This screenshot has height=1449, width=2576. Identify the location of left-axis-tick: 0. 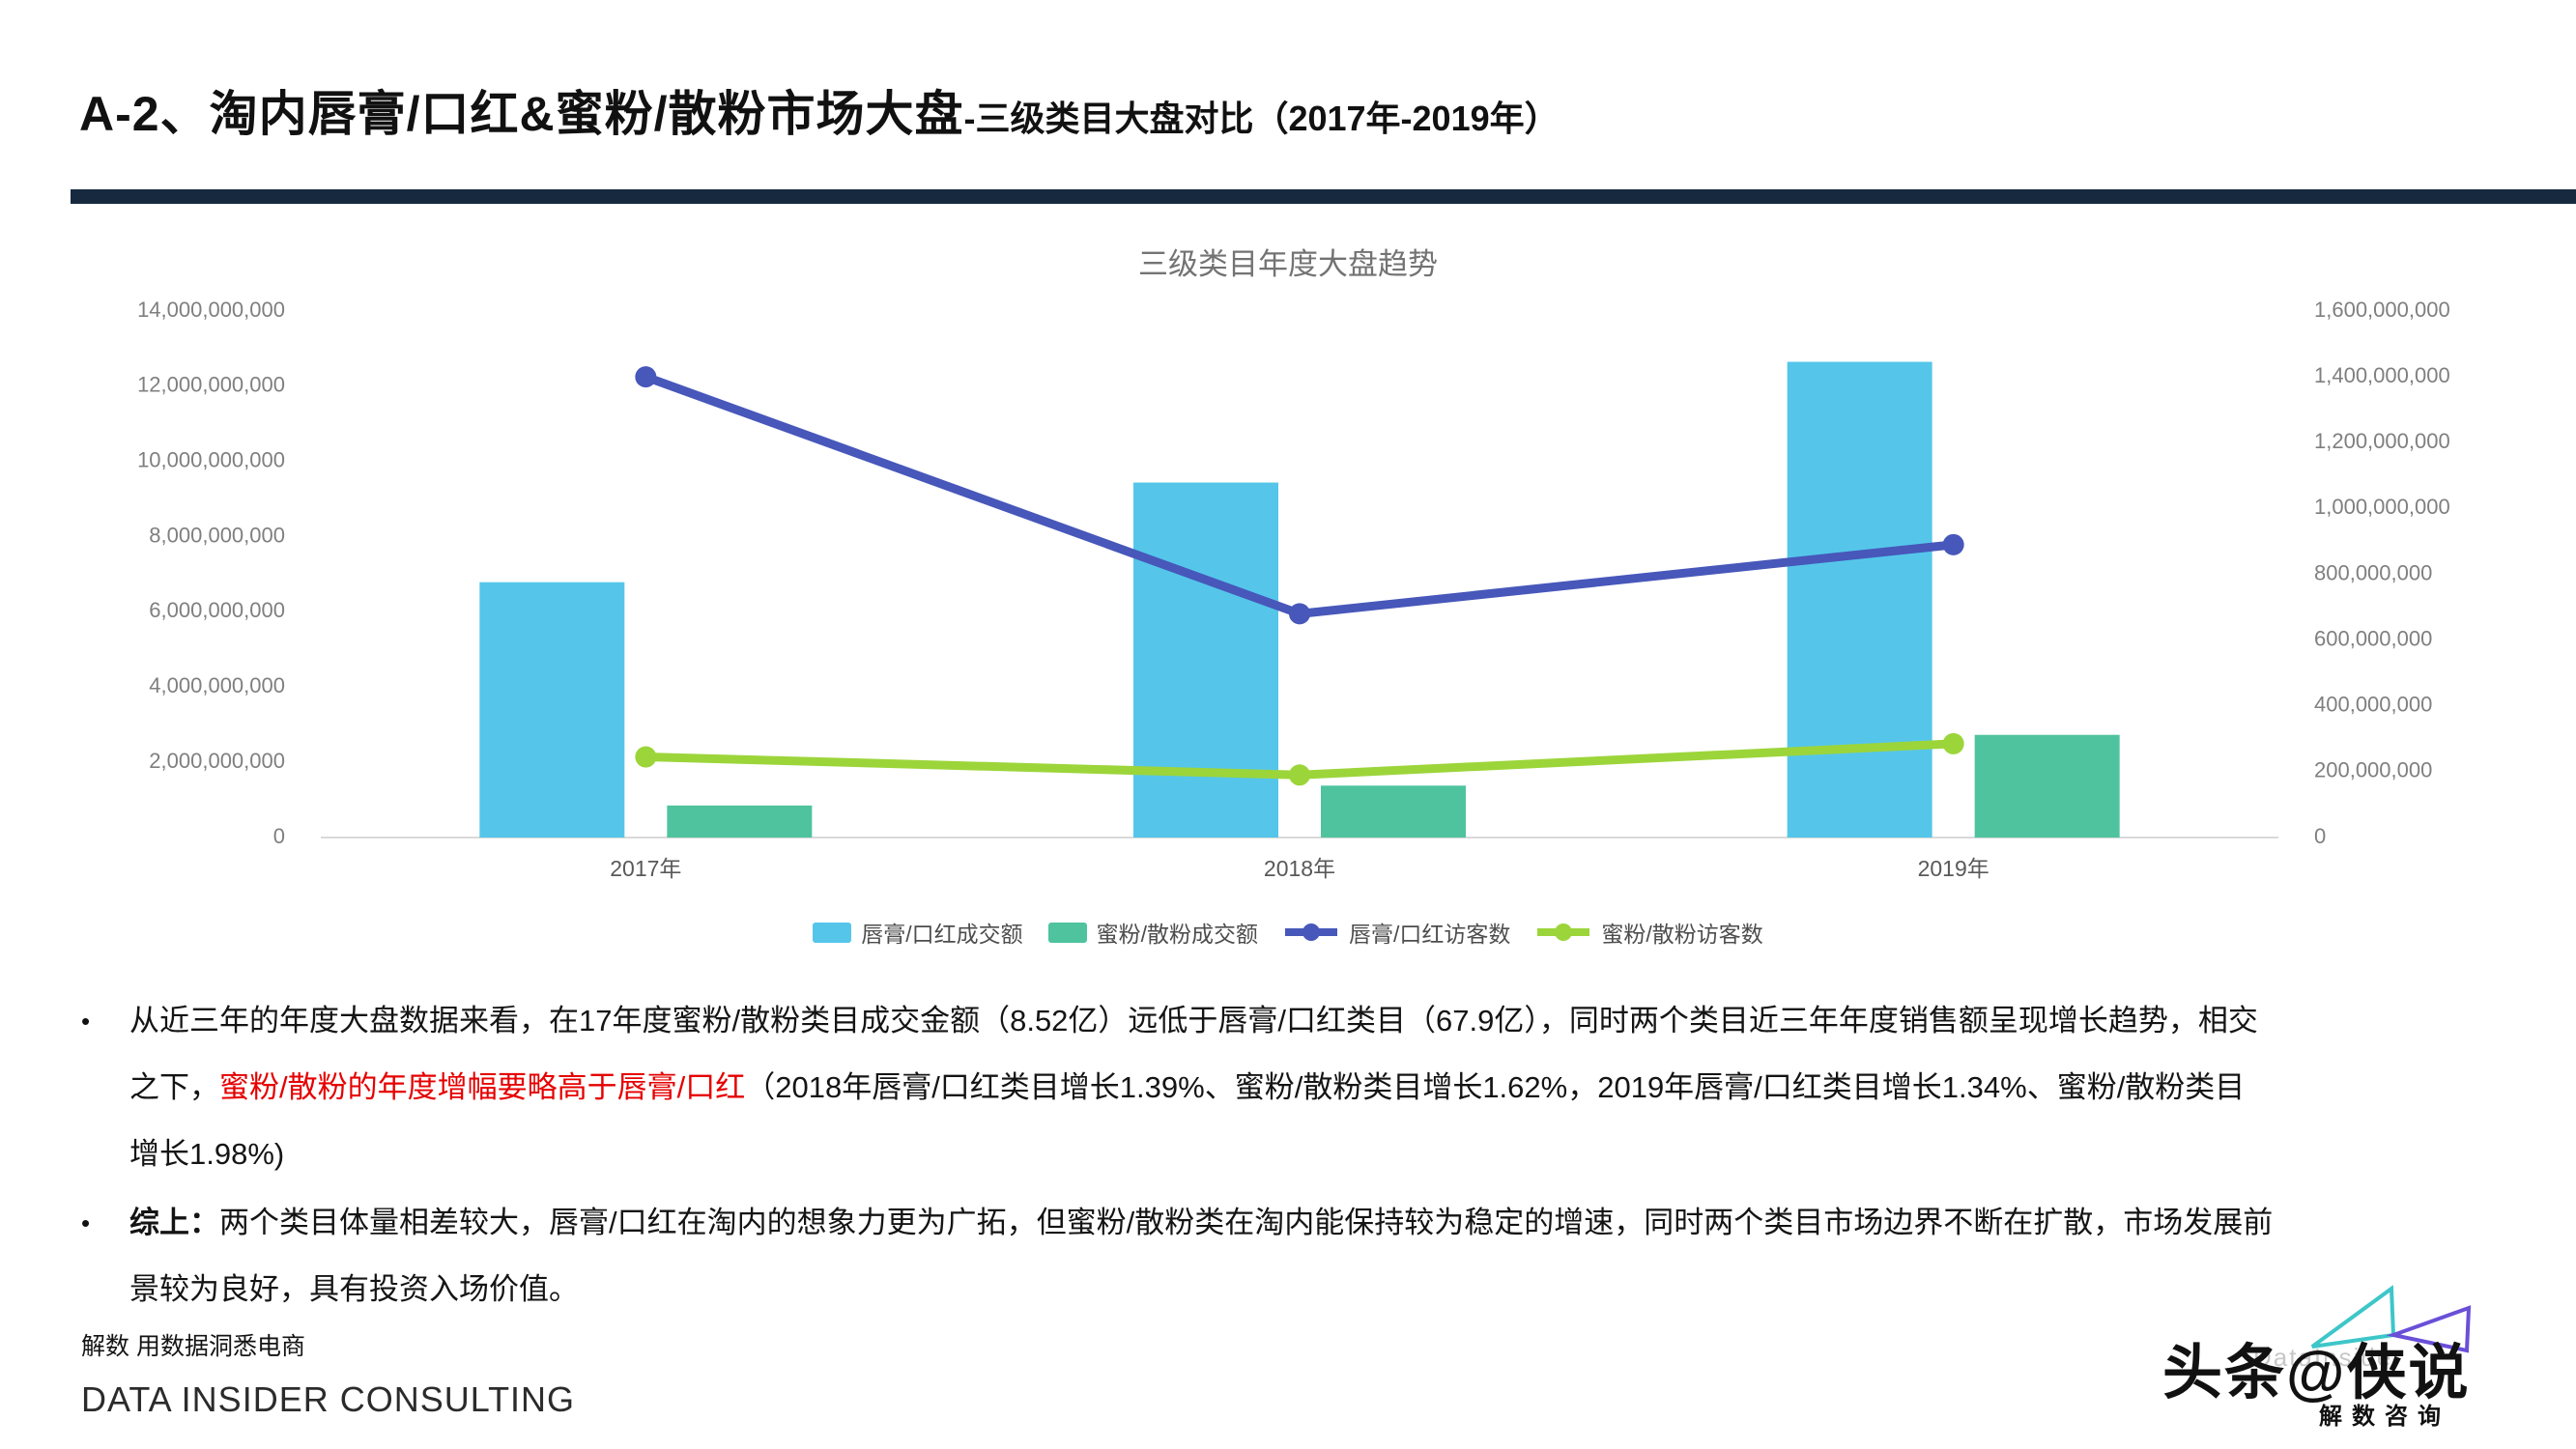
(279, 836).